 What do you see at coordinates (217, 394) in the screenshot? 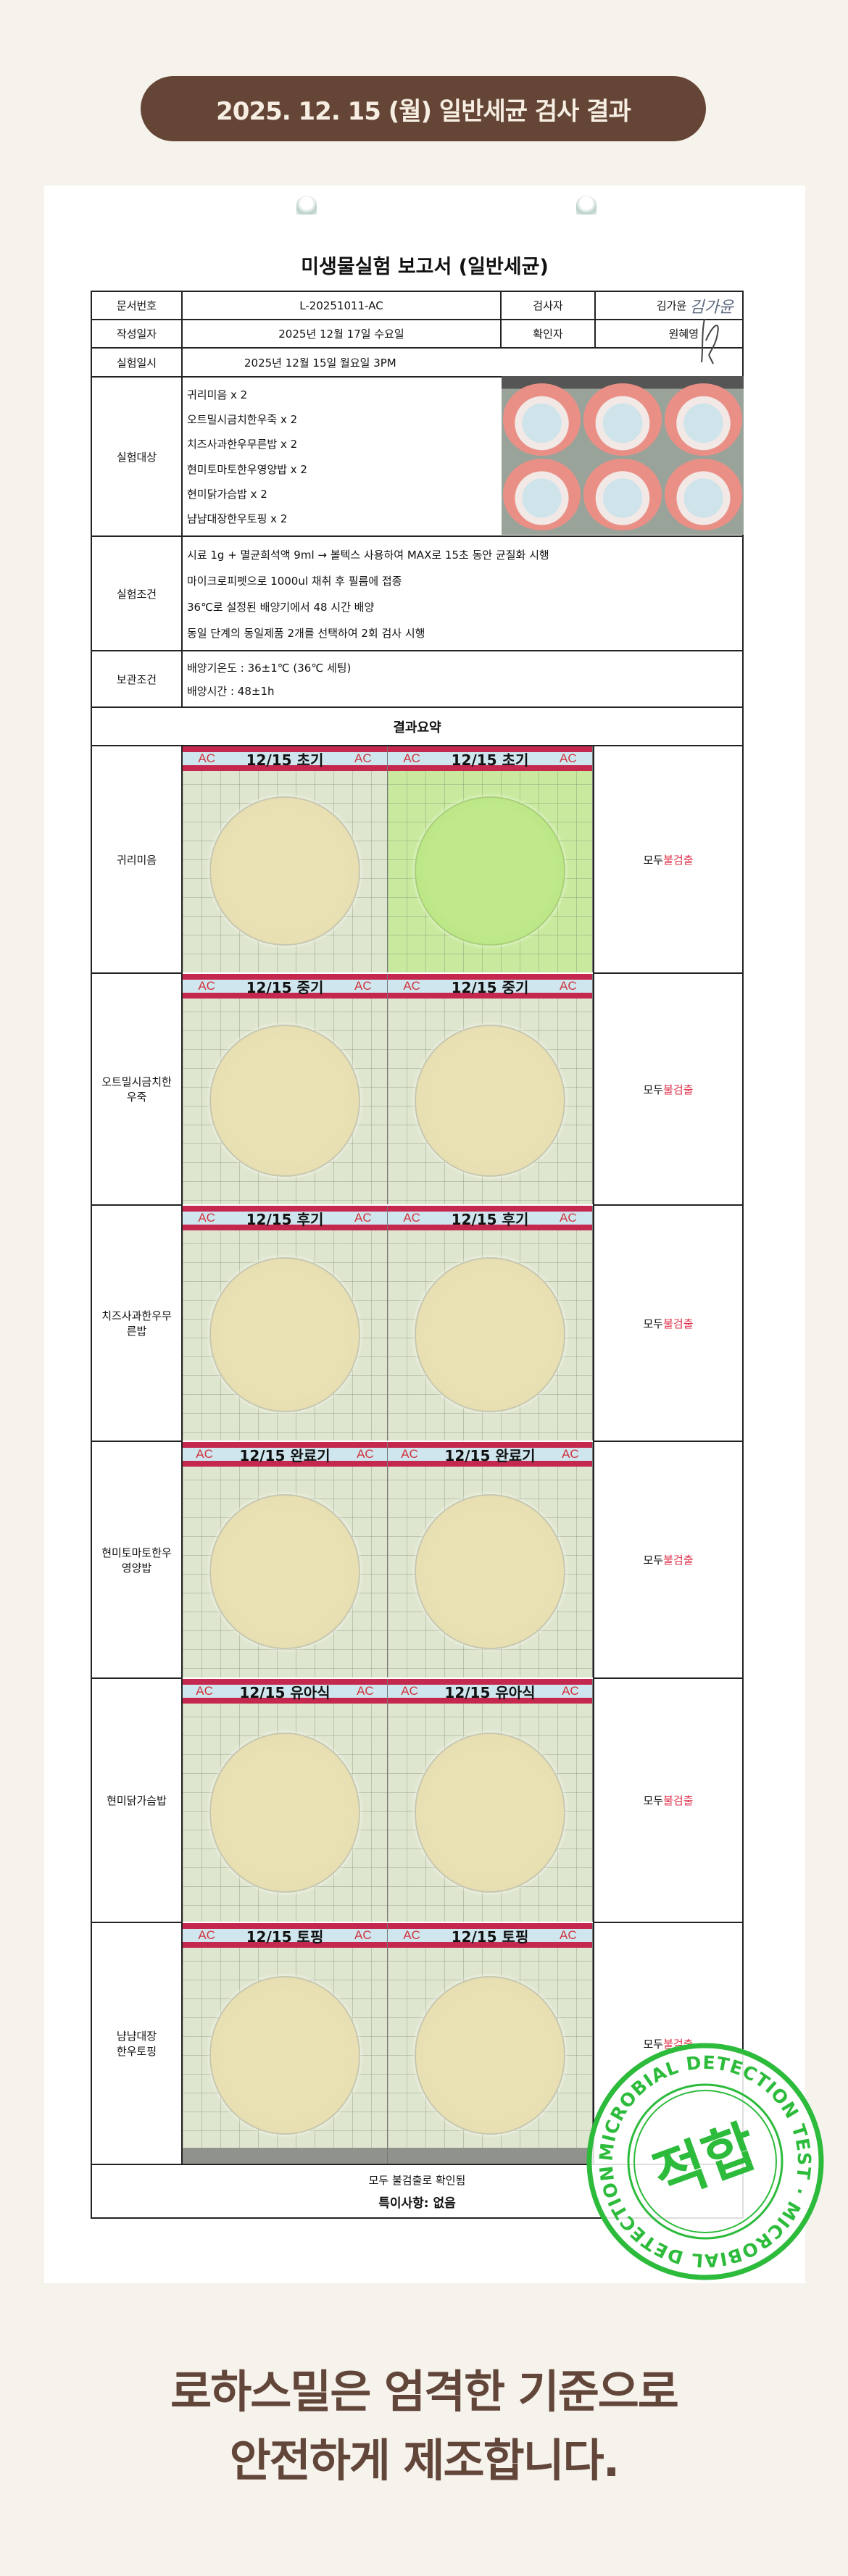
I see `subject-item: 귀리미음 x 2` at bounding box center [217, 394].